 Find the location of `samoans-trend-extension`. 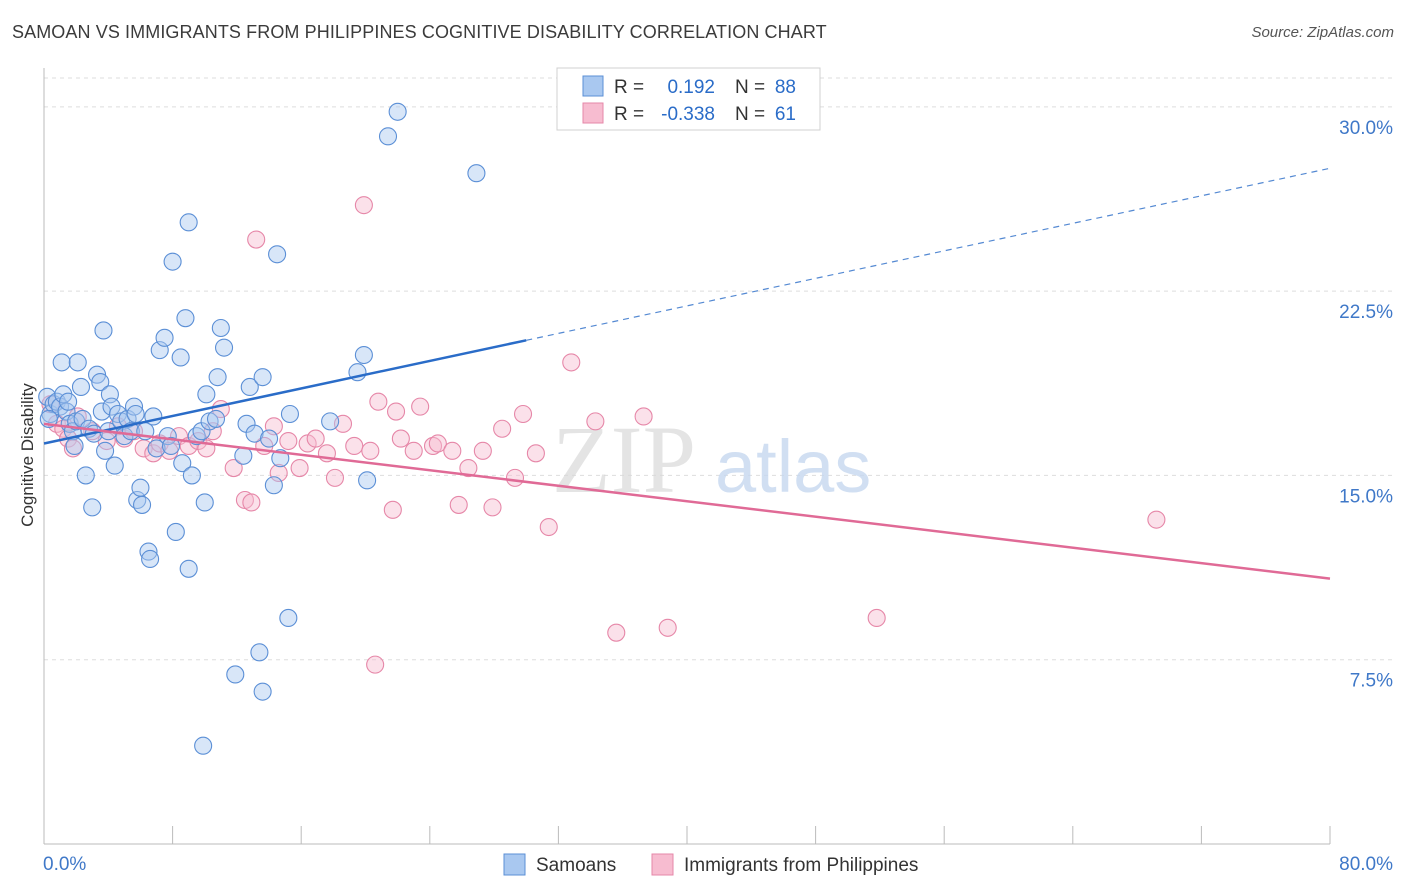

samoans-trend-extension is located at coordinates (928, 254).